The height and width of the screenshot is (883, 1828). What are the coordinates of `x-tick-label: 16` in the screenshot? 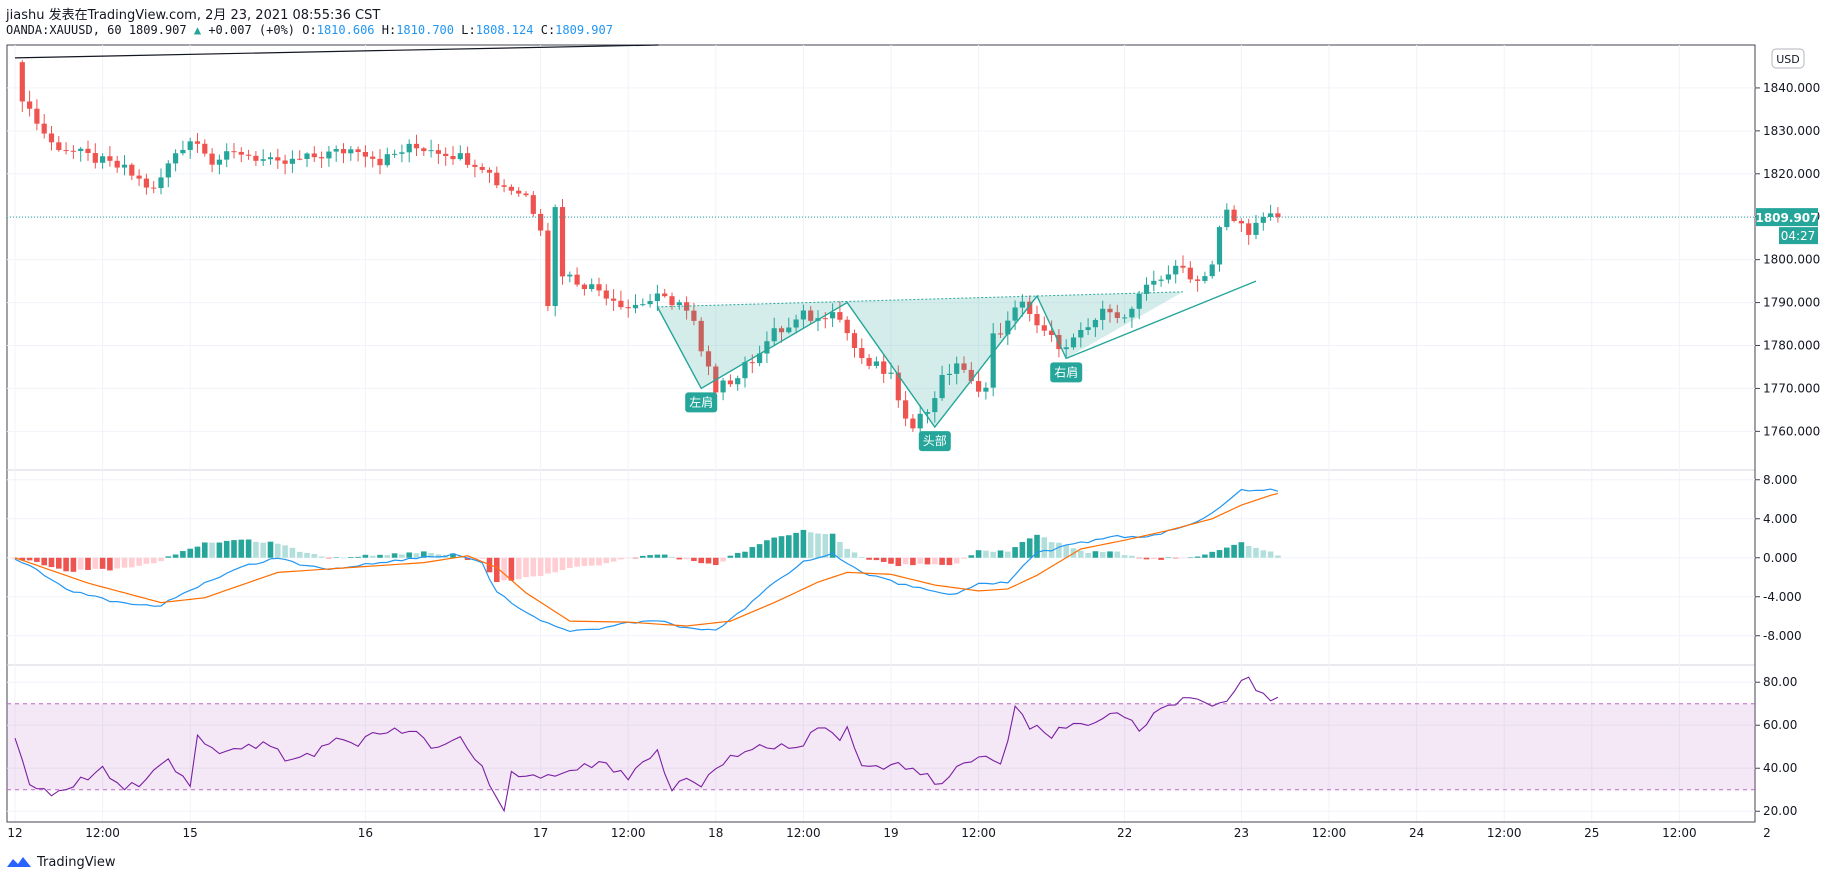 It's located at (365, 833).